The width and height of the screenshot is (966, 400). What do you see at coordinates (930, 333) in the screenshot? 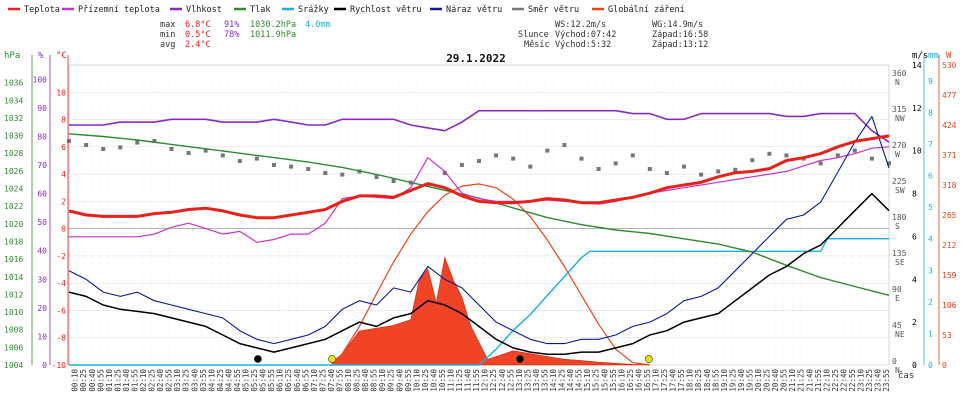
I see `rain-tick-1: 1` at bounding box center [930, 333].